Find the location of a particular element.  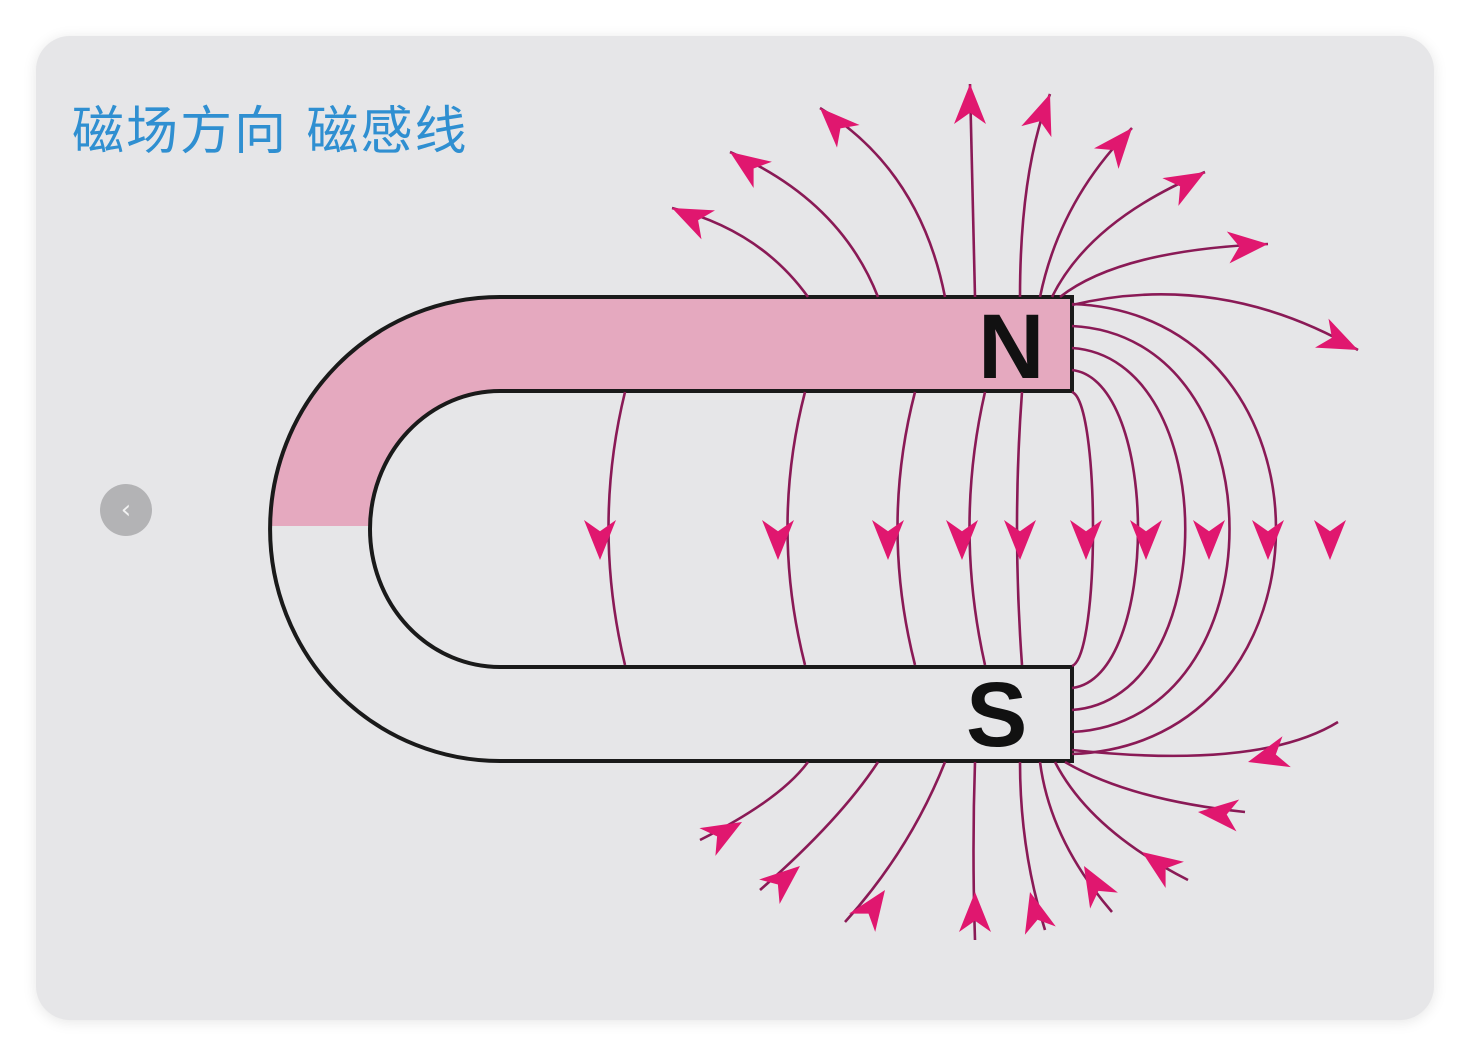

chevron-left-icon: ‹ is located at coordinates (126, 510).